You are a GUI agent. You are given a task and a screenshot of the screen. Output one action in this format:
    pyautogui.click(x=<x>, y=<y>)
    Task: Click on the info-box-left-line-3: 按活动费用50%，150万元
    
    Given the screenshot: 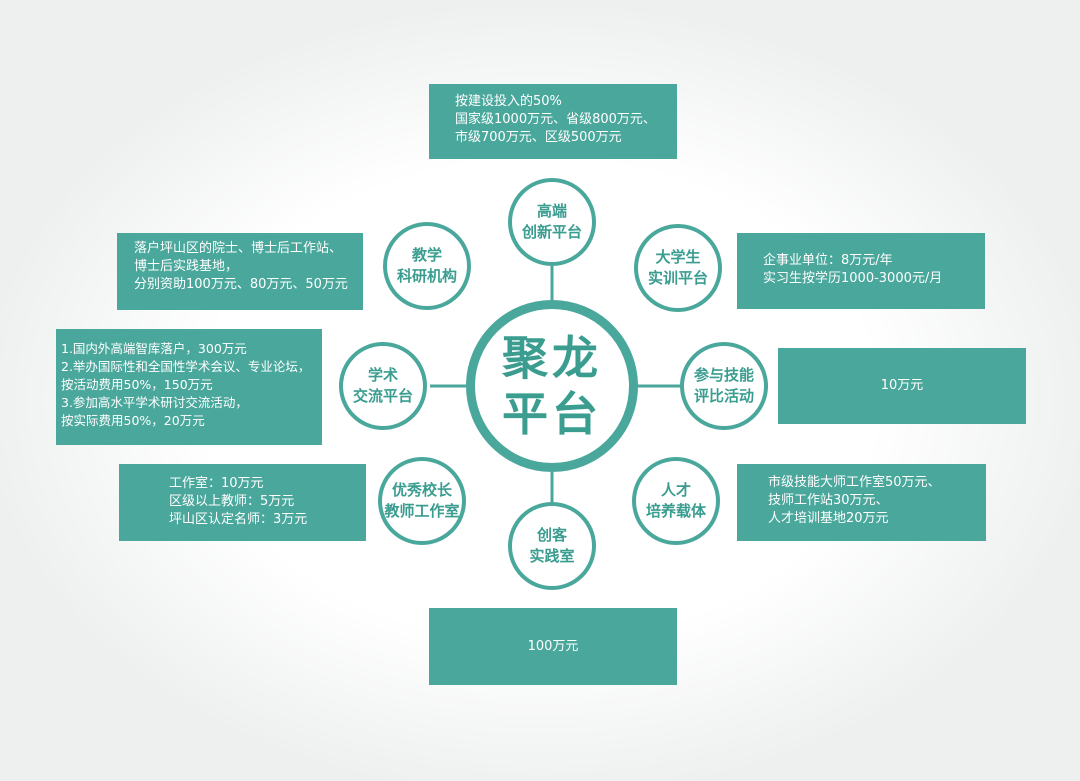 What is the action you would take?
    pyautogui.click(x=137, y=384)
    